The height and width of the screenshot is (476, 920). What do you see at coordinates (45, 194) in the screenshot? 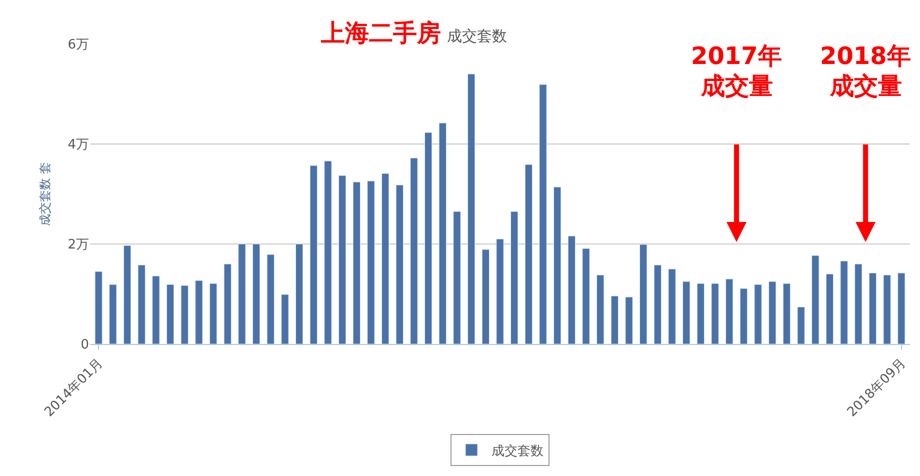
I see `y-axis-title: 成交套数 套` at bounding box center [45, 194].